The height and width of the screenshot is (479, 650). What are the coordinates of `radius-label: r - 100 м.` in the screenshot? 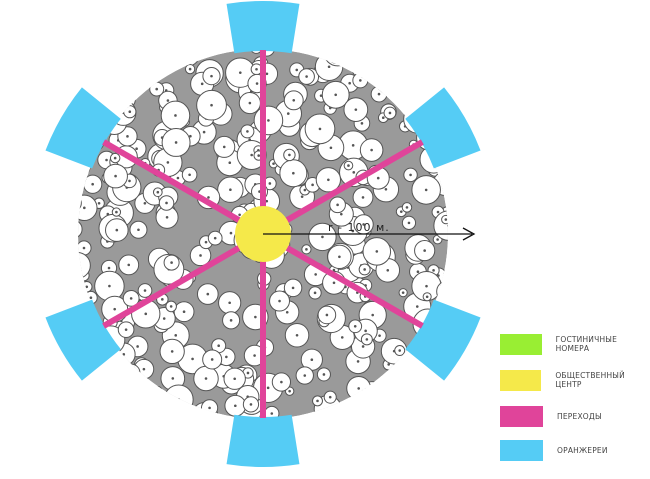 It's located at (359, 227).